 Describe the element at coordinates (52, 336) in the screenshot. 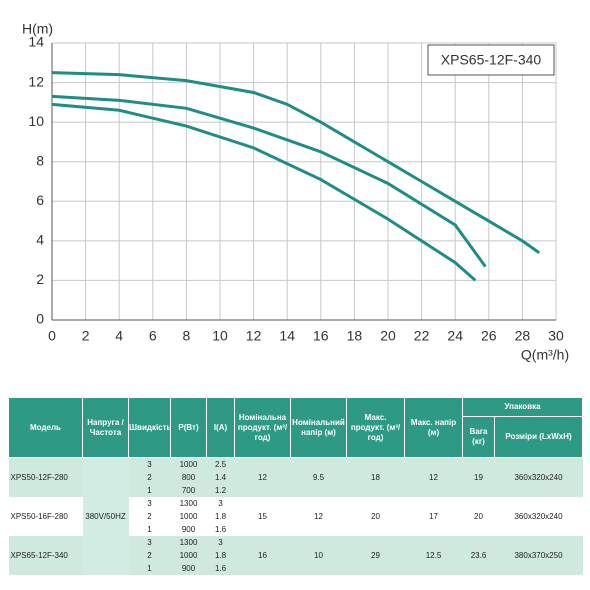

I see `x-tick-label: 0` at that location.